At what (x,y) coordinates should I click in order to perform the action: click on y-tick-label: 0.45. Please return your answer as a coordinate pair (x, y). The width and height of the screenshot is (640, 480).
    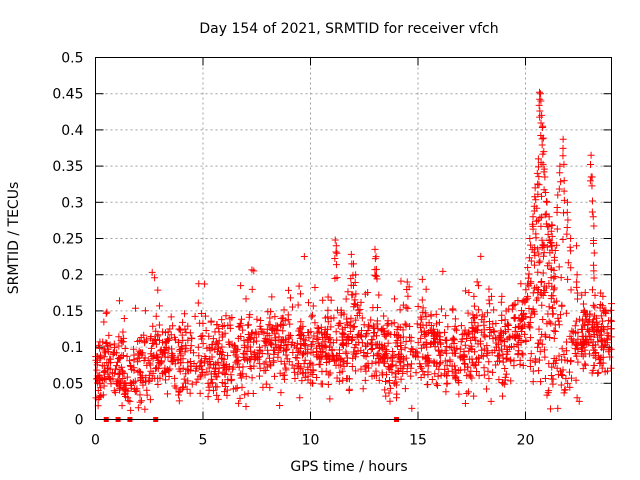
    Looking at the image, I should click on (67, 95).